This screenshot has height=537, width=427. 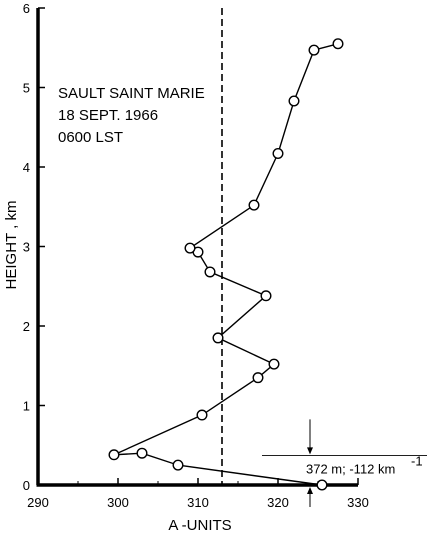 I want to click on x-tick-label-320: 320, so click(x=278, y=502).